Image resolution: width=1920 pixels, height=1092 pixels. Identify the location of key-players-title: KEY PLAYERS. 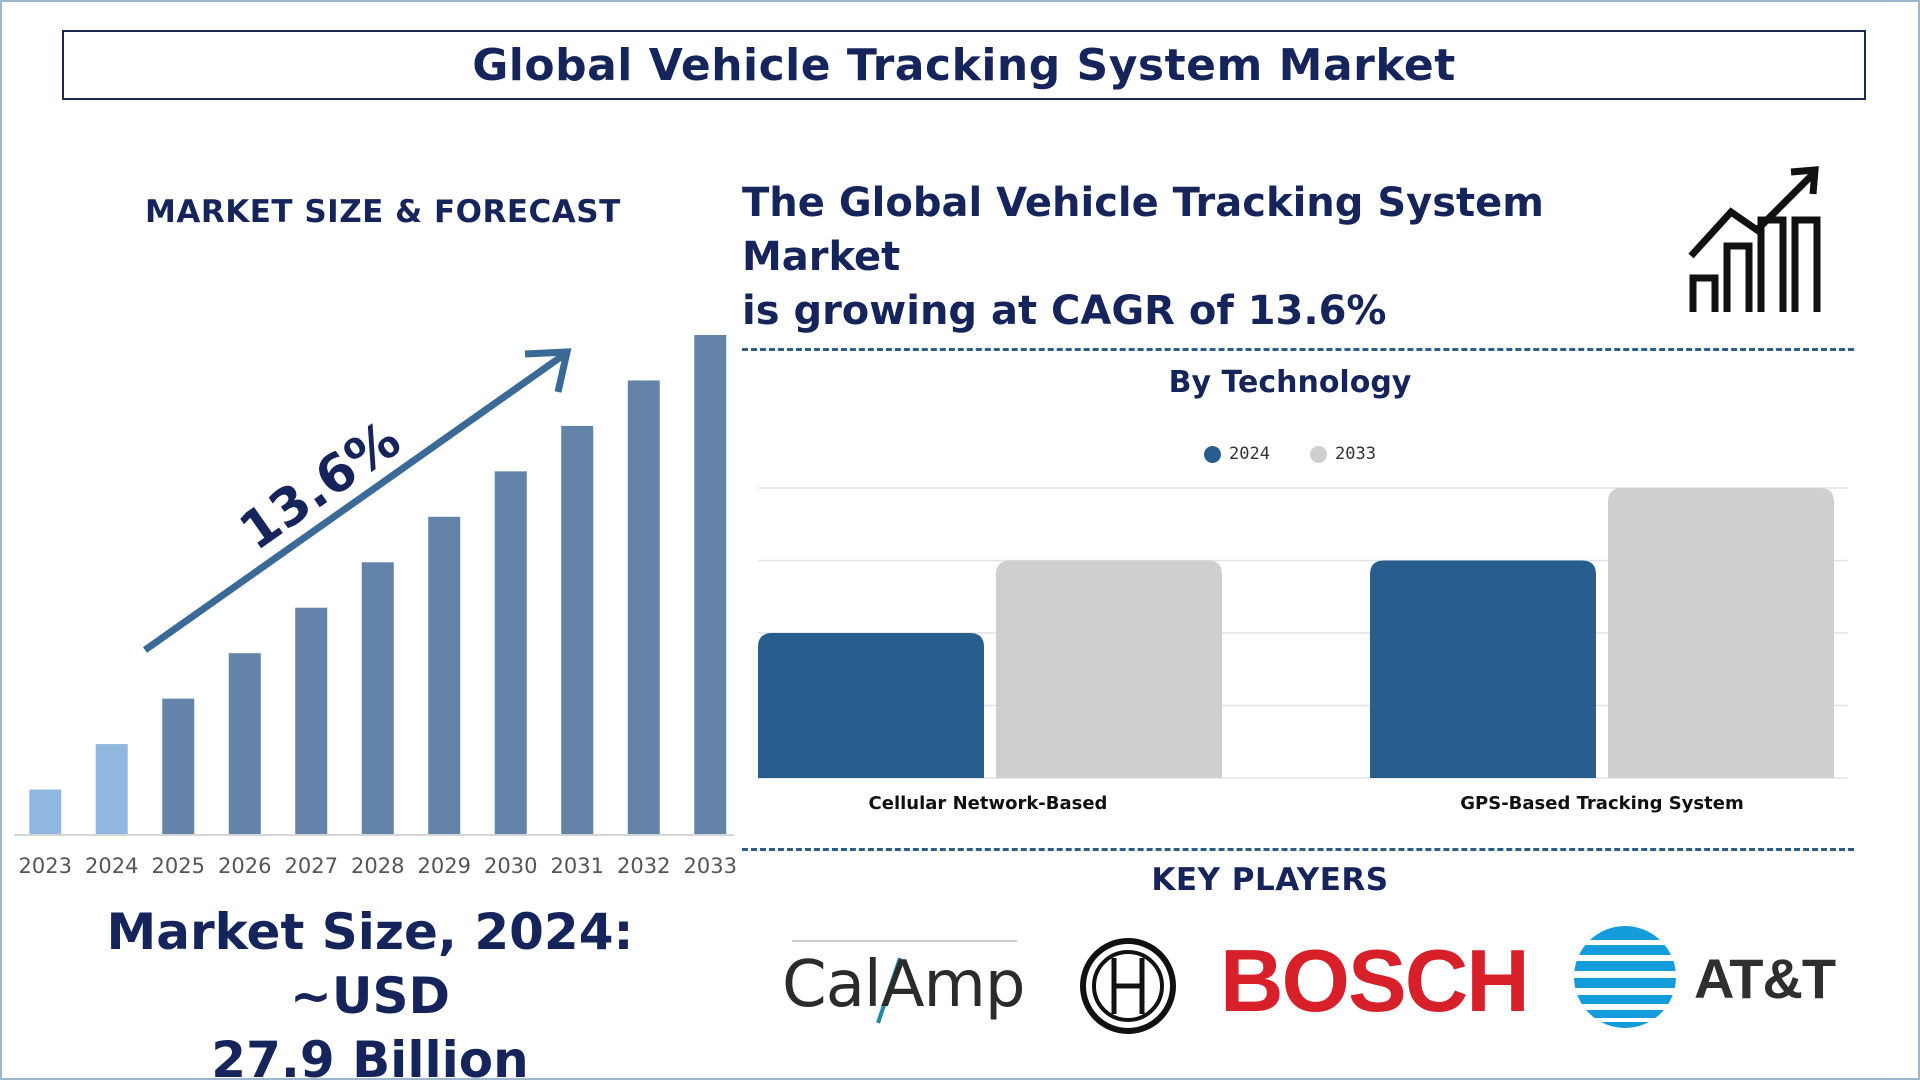
(1270, 880).